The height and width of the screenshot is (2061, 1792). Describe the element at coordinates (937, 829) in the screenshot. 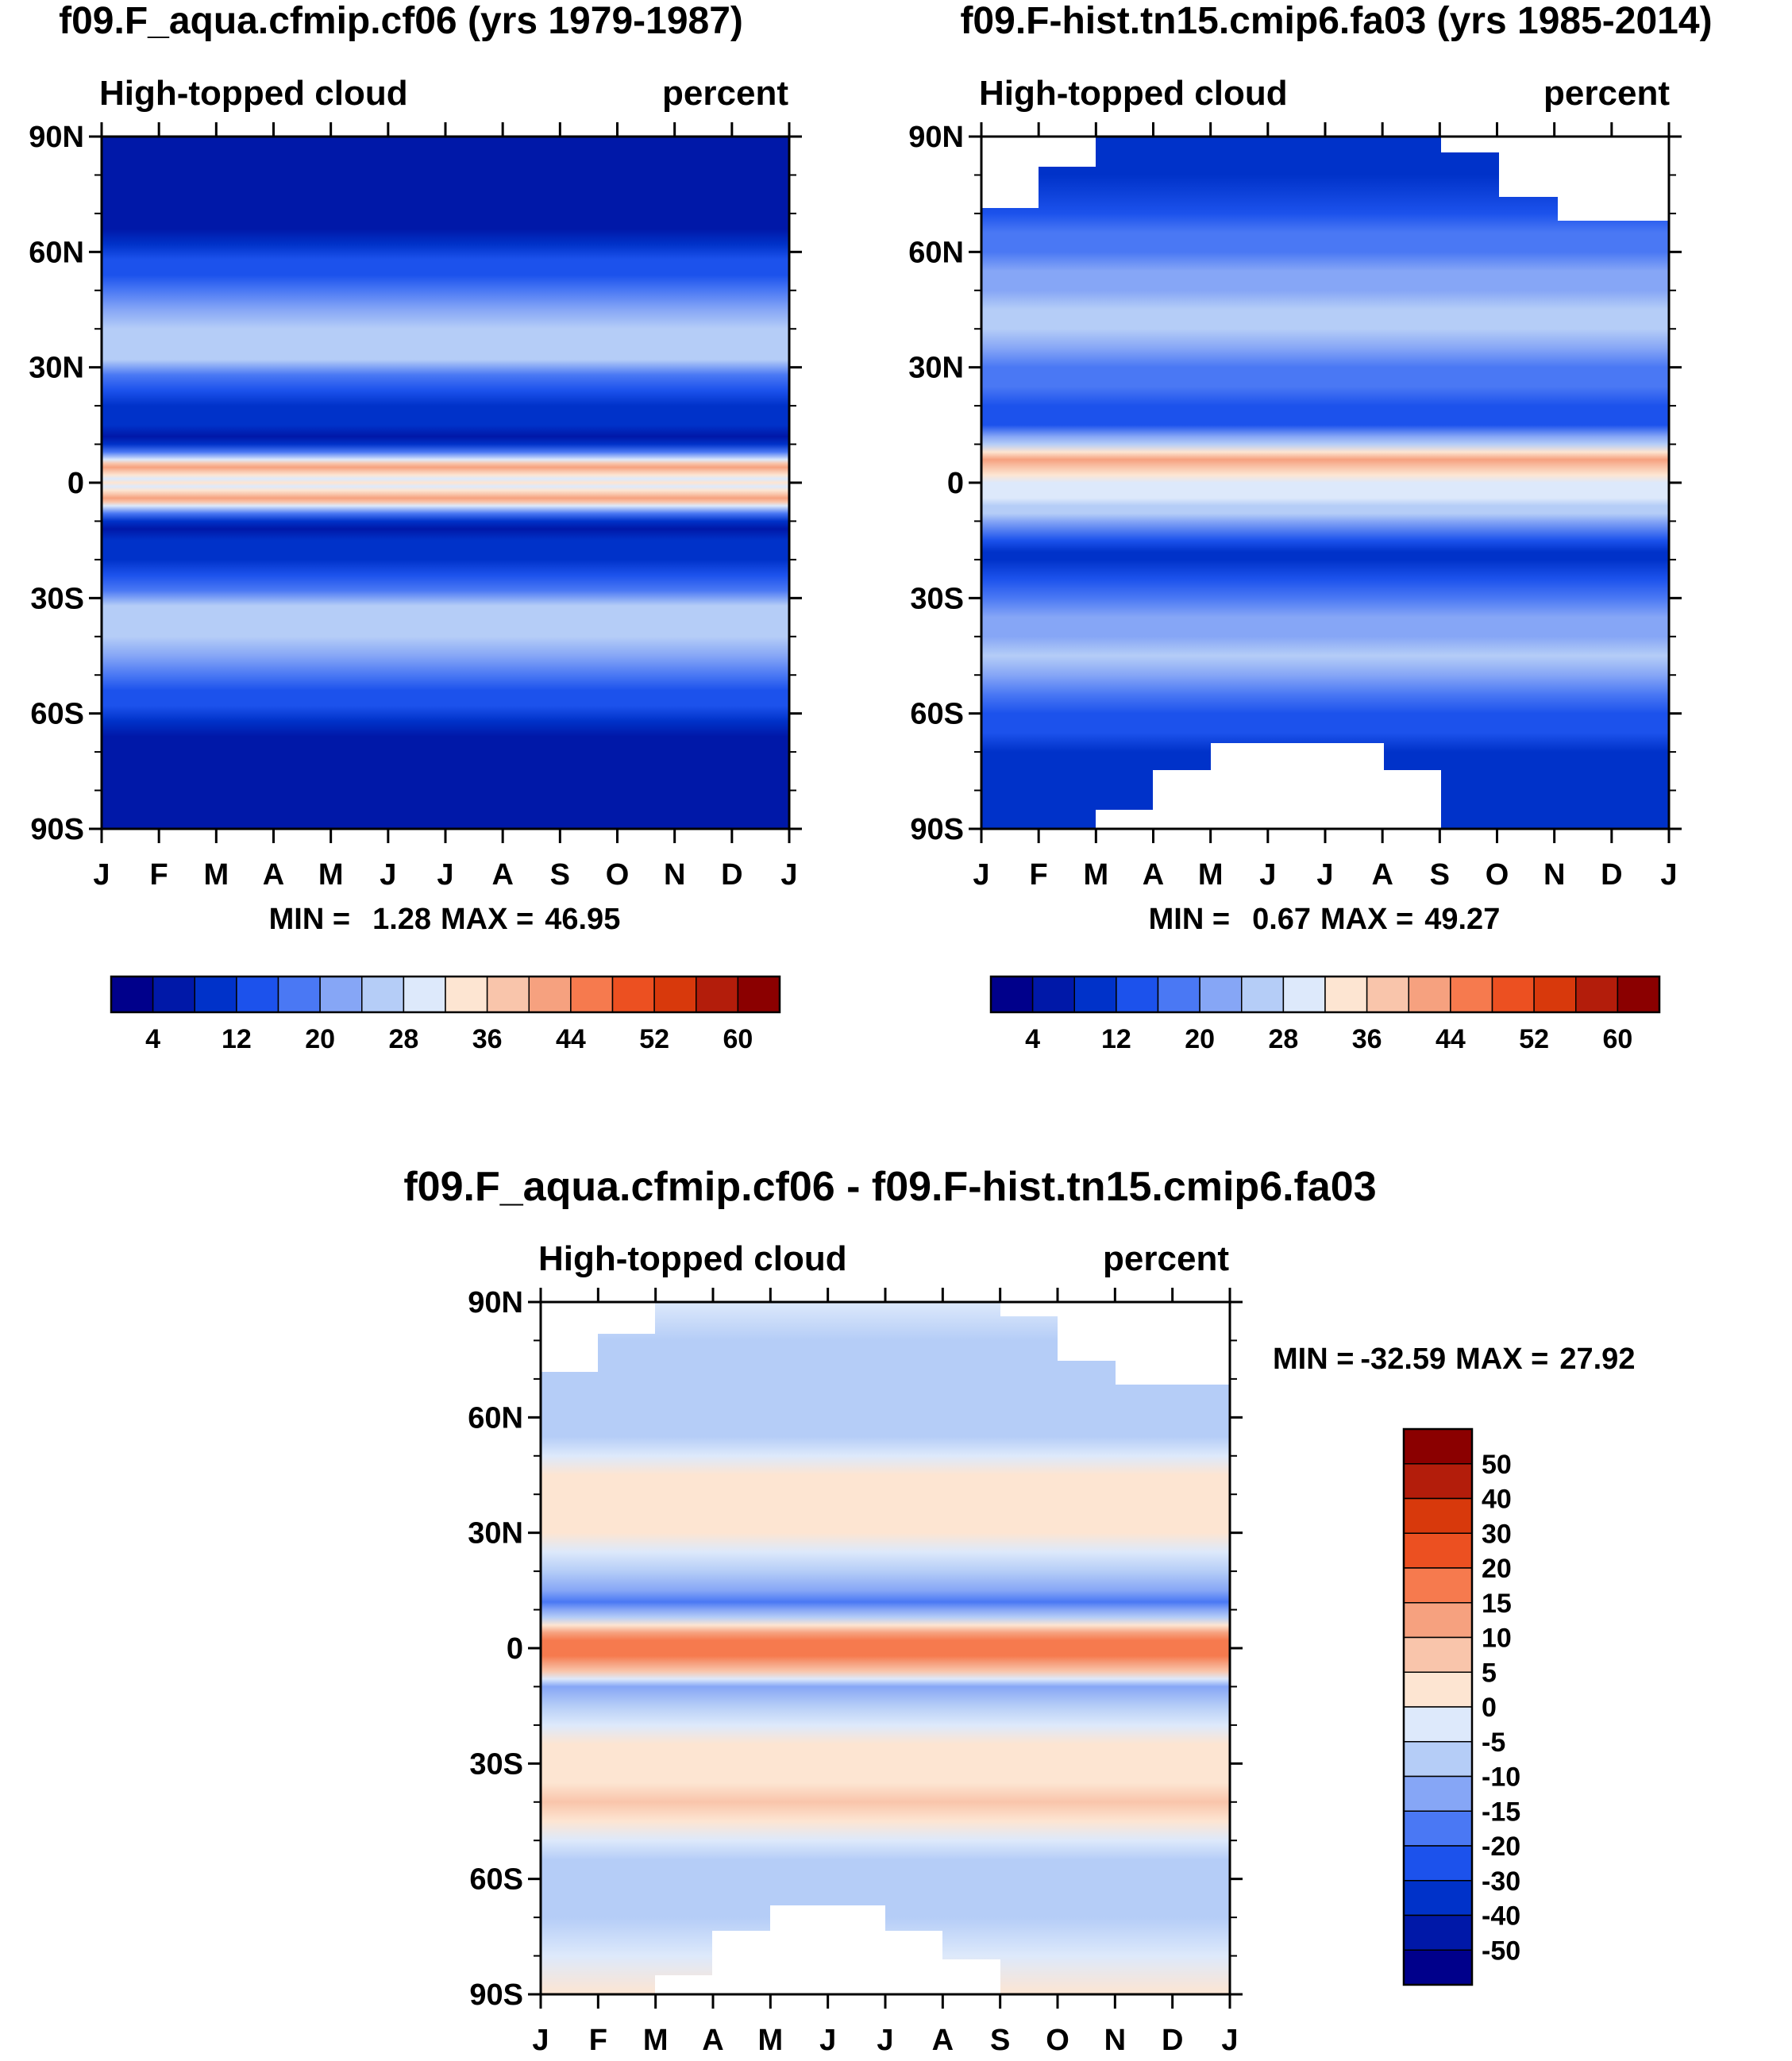

I see `panel-2-y-tick-label: 90S` at that location.